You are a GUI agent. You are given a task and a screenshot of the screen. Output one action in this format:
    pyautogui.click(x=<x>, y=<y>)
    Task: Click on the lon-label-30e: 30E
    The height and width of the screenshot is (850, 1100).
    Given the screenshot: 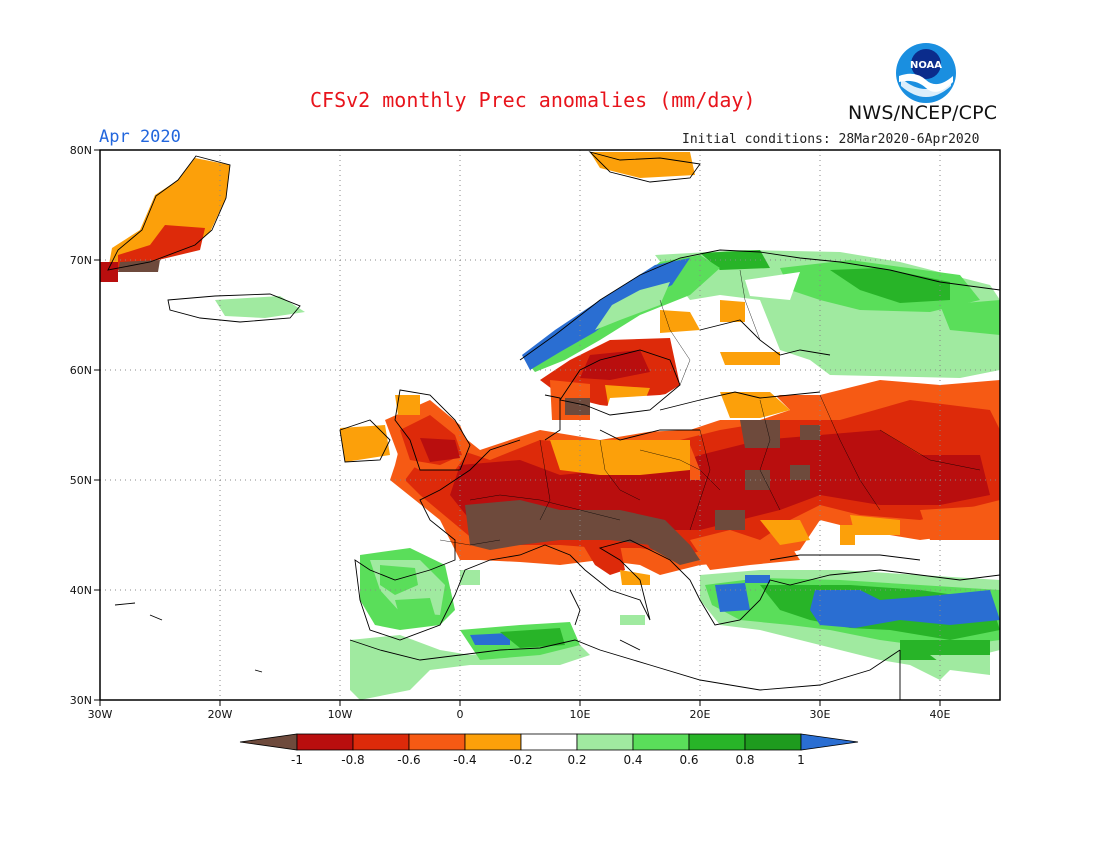 What is the action you would take?
    pyautogui.click(x=820, y=714)
    